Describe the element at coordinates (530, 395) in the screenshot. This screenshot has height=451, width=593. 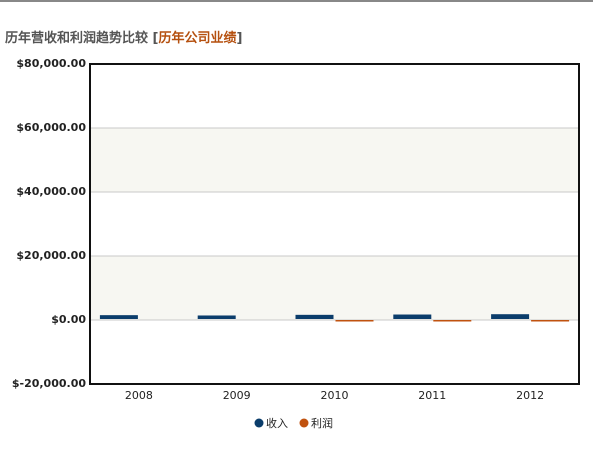
I see `x-tick-label: 2012` at that location.